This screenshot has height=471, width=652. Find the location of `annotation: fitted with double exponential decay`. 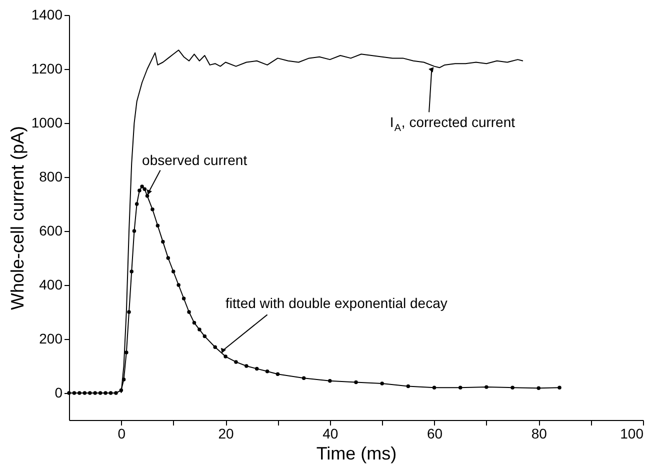

annotation: fitted with double exponential decay is located at coordinates (337, 302).